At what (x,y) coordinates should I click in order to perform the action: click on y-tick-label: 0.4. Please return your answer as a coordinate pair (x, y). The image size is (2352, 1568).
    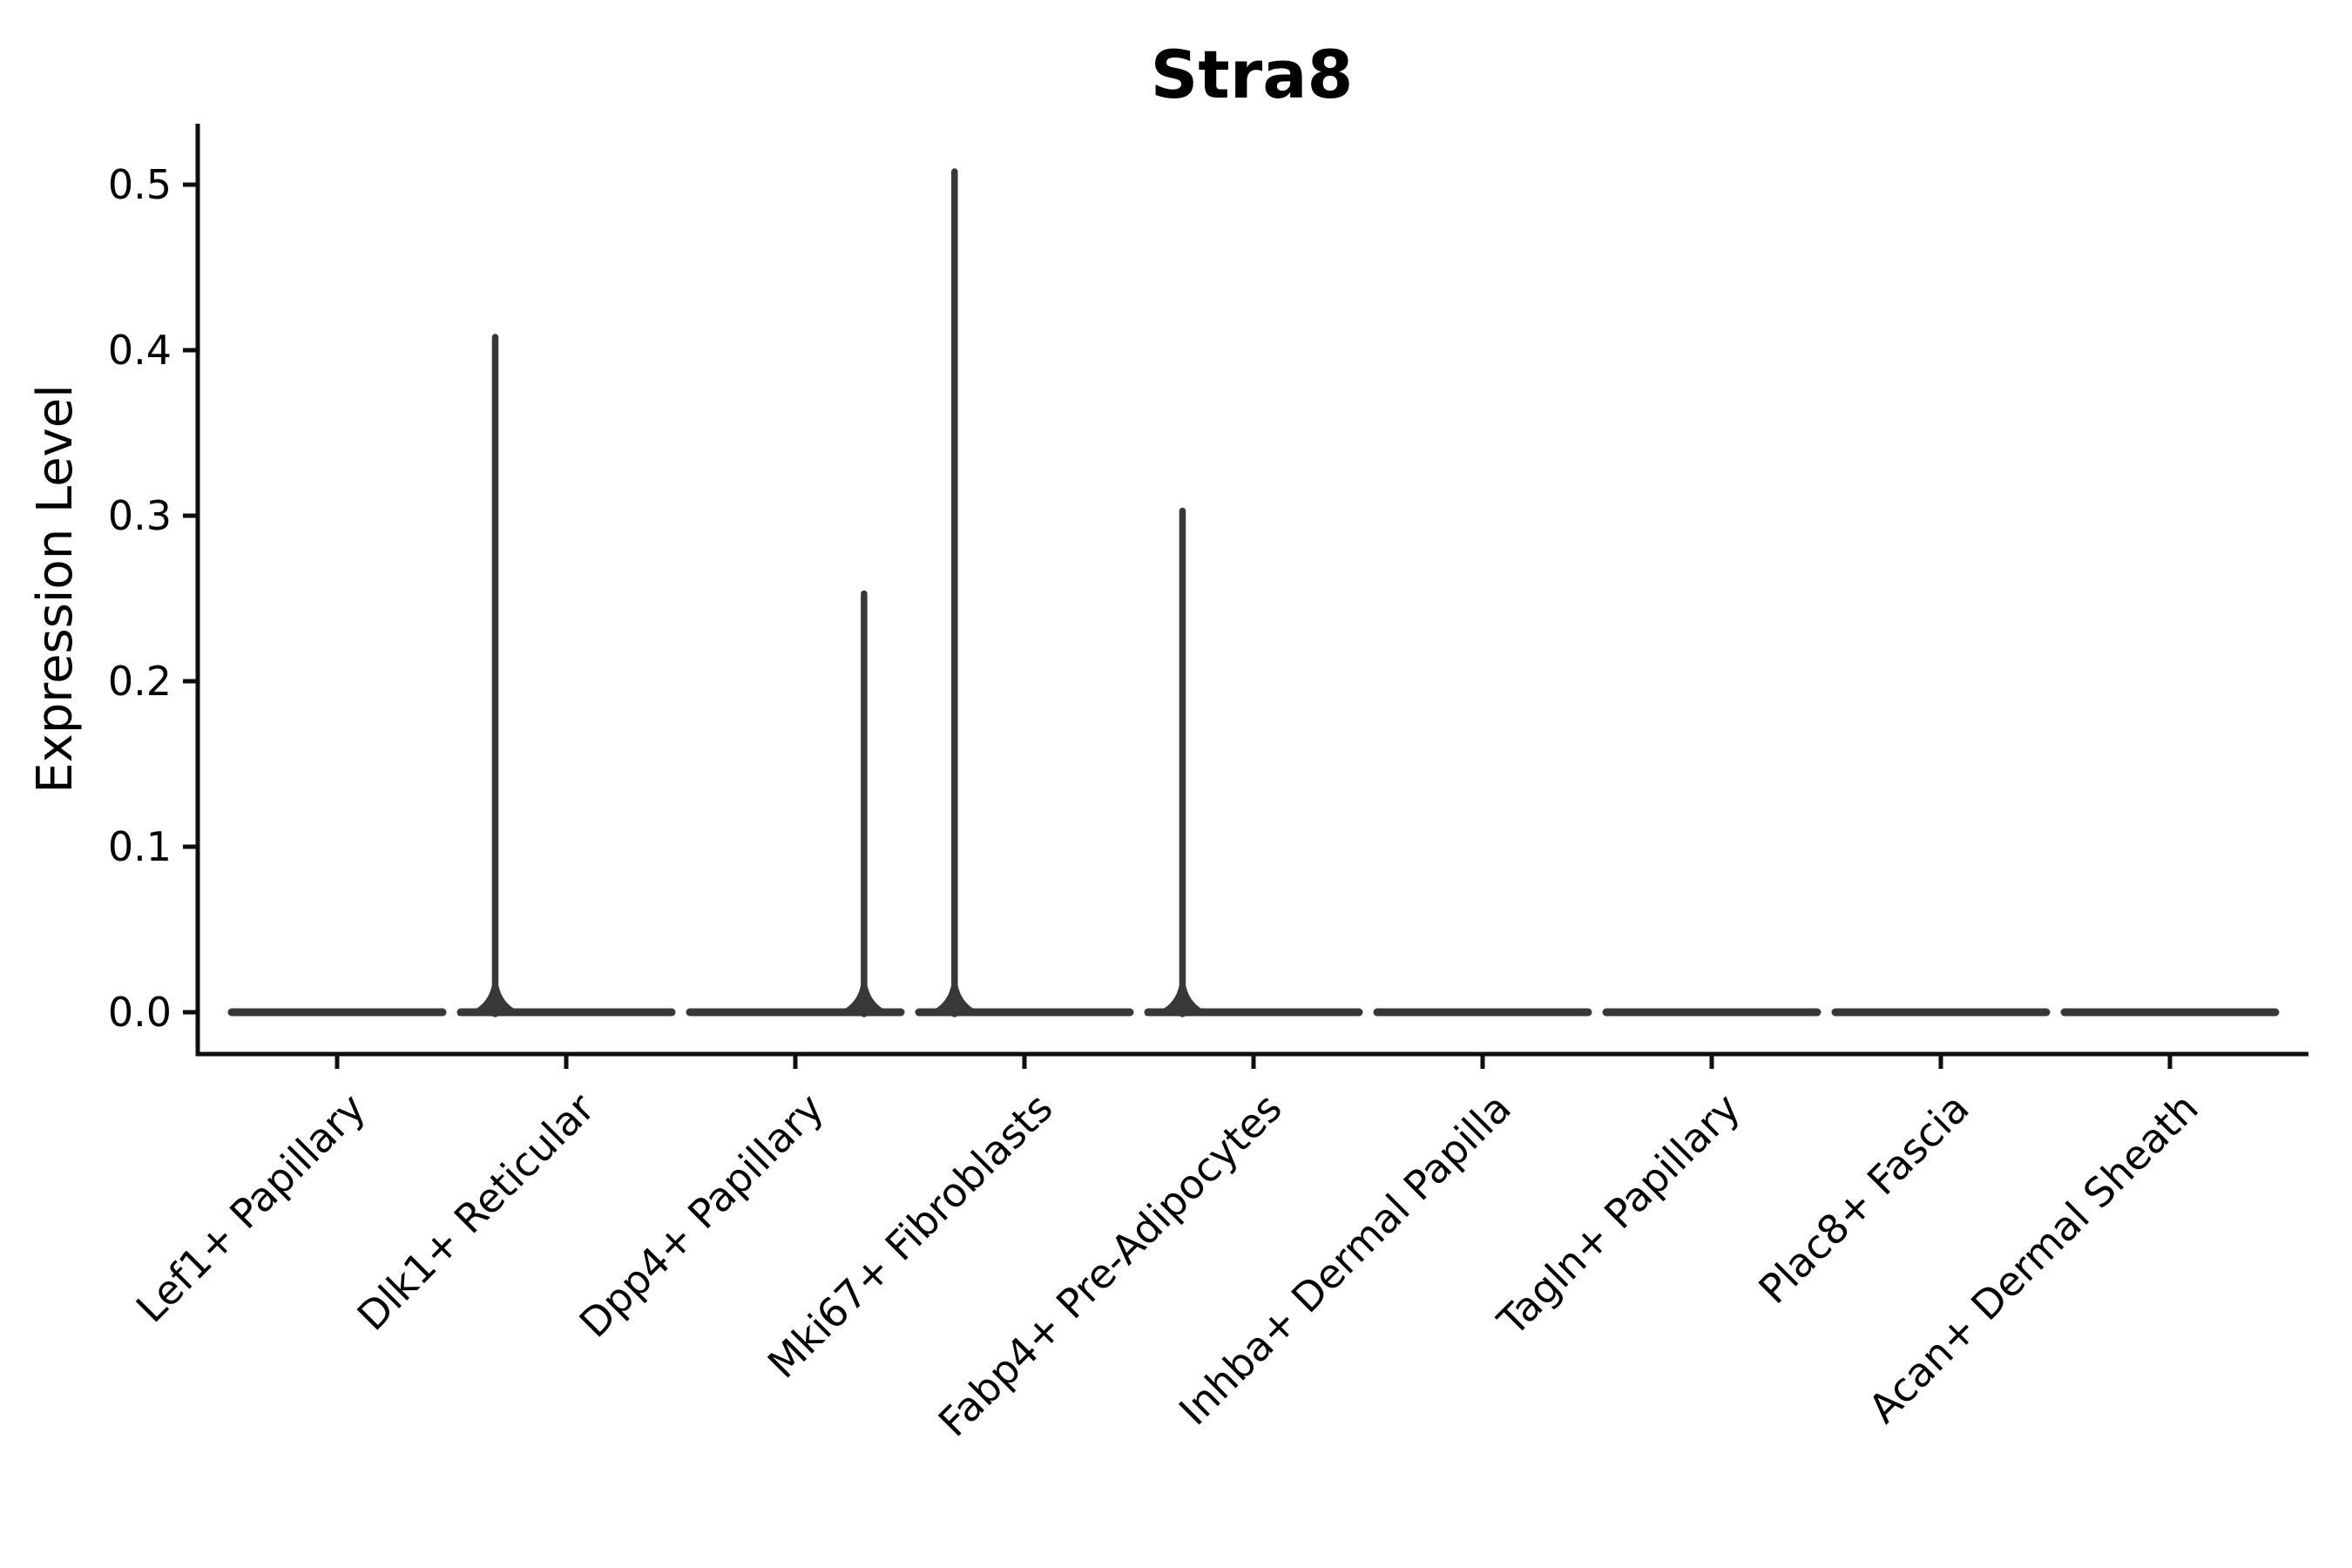
    Looking at the image, I should click on (140, 351).